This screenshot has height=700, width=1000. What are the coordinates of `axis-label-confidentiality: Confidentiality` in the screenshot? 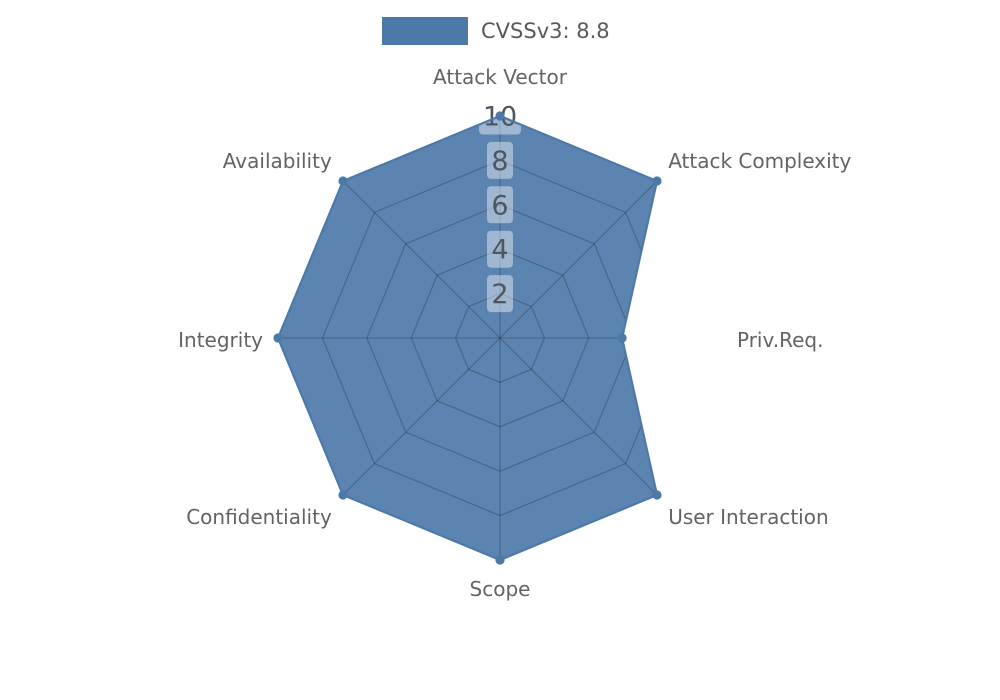 It's located at (259, 517).